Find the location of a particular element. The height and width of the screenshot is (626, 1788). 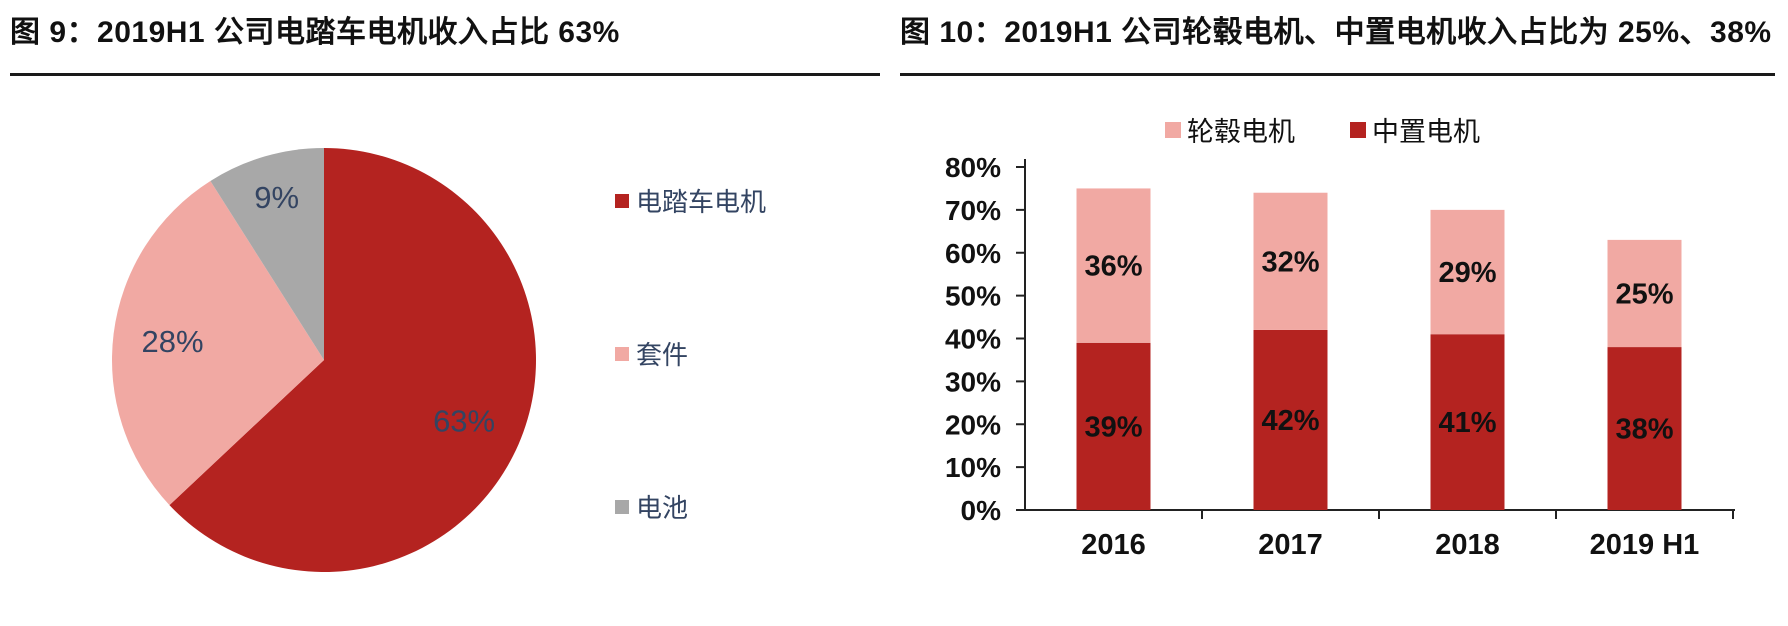

pie-data-label: 63% is located at coordinates (464, 421).